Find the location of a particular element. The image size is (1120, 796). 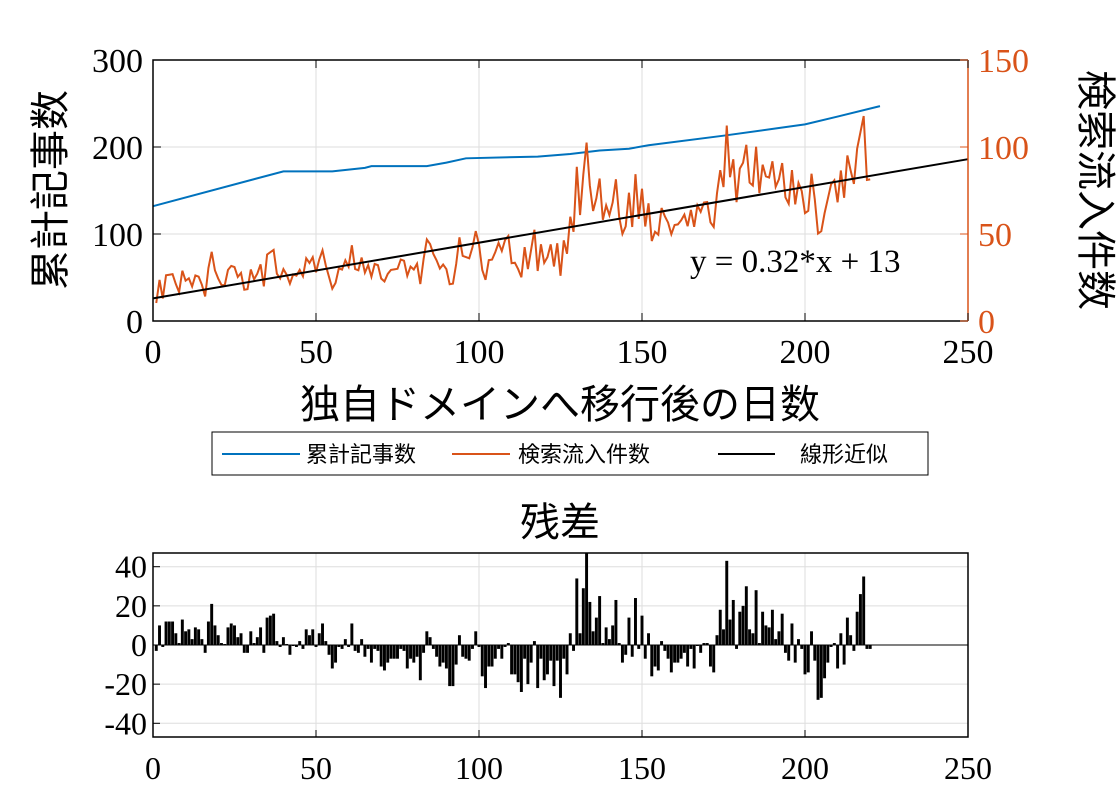

residual-bars is located at coordinates (560, 626).